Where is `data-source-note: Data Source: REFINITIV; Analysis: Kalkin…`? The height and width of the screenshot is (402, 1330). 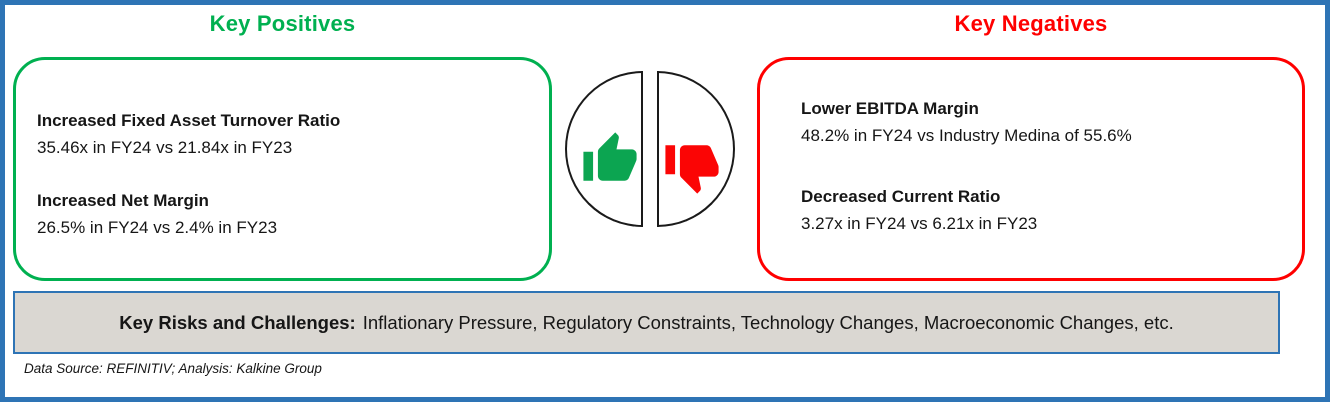 data-source-note: Data Source: REFINITIV; Analysis: Kalkin… is located at coordinates (173, 368).